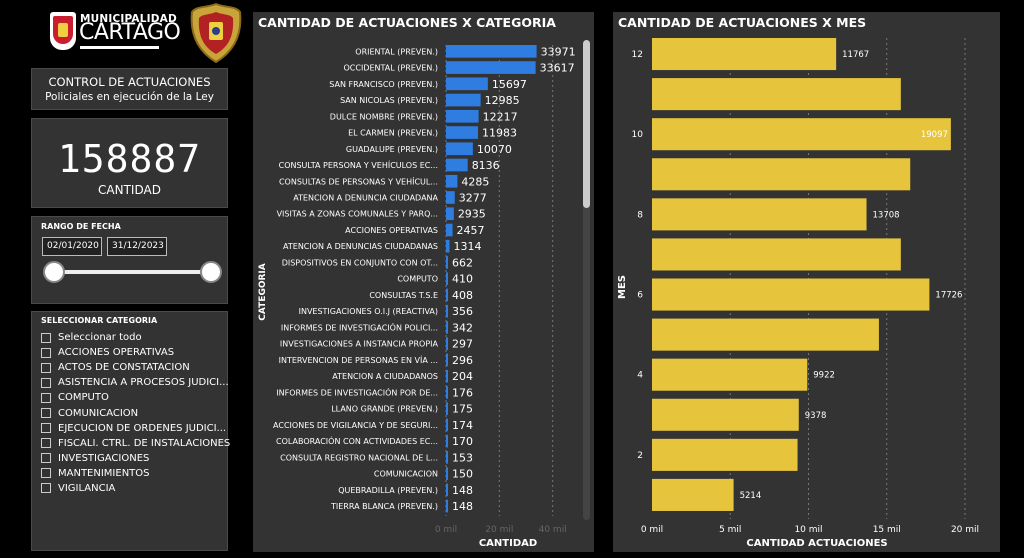  Describe the element at coordinates (135, 443) in the screenshot. I see `category-option: FISCALI. CTRL. DE INSTALACIONES` at that location.